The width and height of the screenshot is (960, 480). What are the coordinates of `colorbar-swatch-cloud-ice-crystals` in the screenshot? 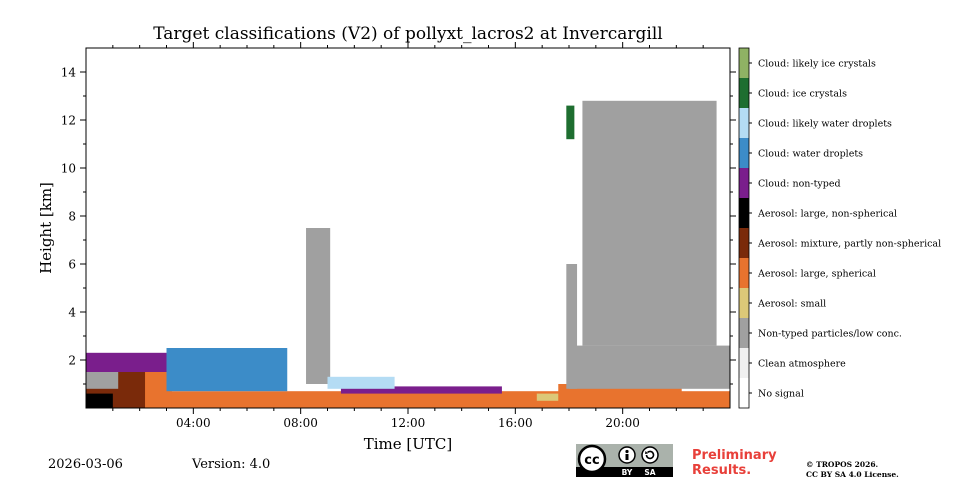 It's located at (744, 93).